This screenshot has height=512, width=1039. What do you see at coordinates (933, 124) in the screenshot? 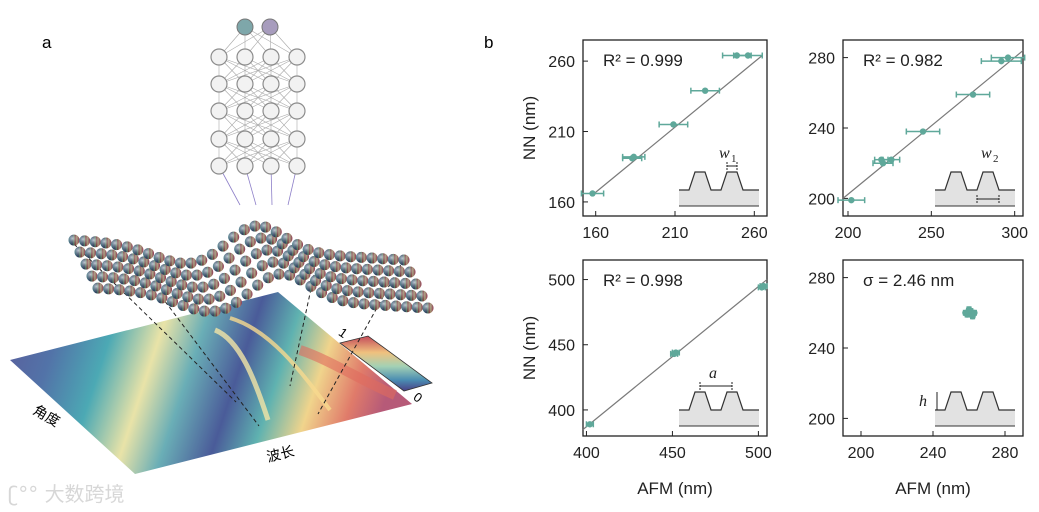
I see `fit-line` at bounding box center [933, 124].